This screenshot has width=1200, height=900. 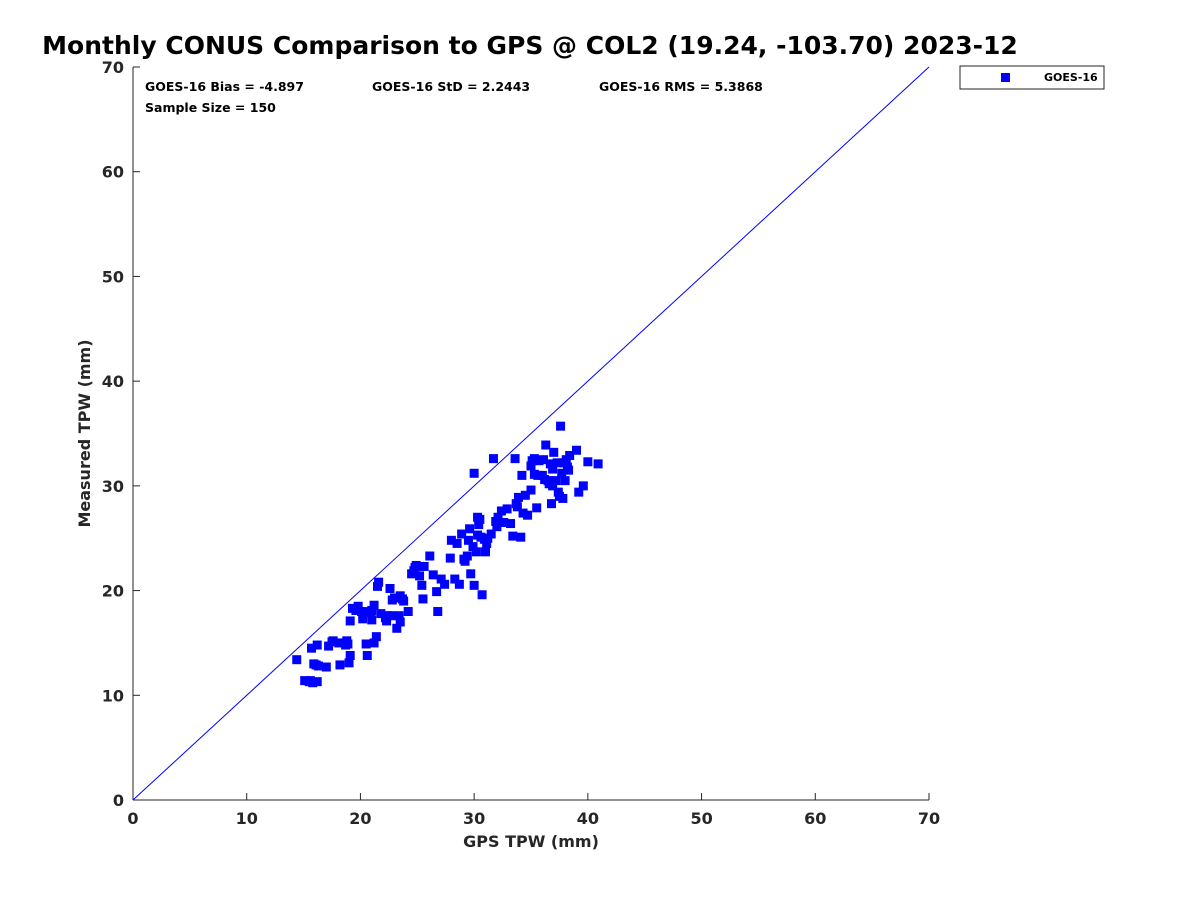 I want to click on x-tick-label: 40, so click(x=588, y=818).